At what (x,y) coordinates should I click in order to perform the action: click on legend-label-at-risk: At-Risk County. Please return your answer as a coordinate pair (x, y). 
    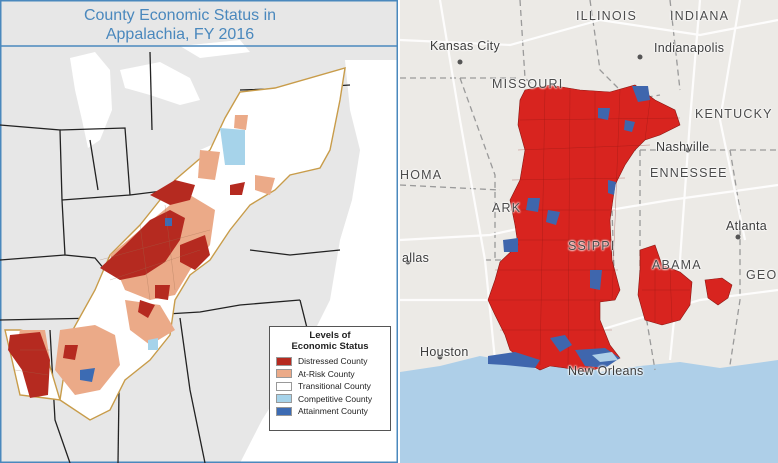
    Looking at the image, I should click on (326, 373).